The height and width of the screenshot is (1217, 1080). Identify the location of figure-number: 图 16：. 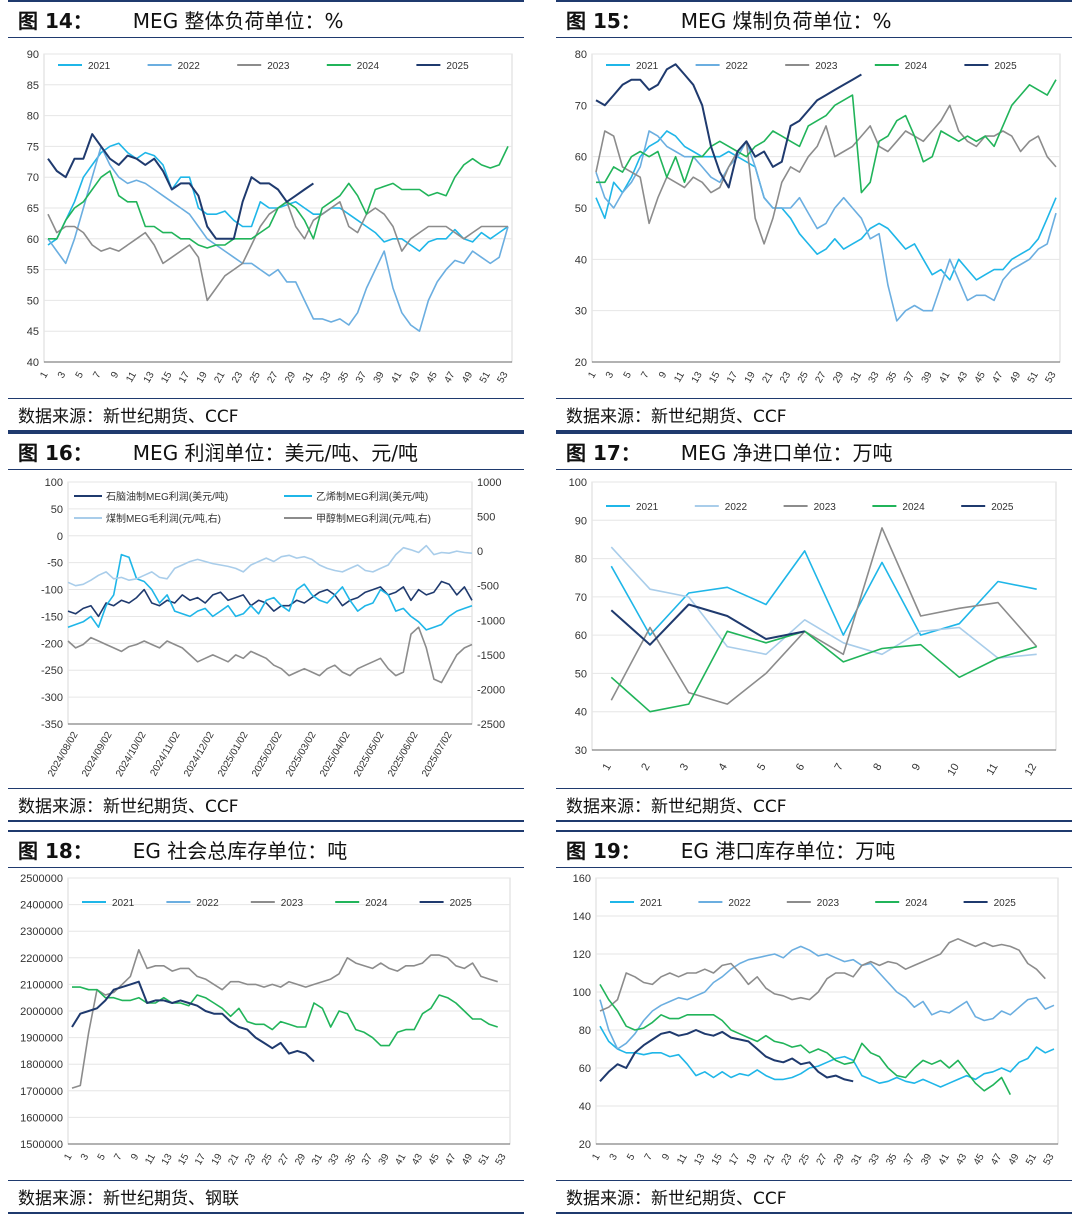
(55, 453).